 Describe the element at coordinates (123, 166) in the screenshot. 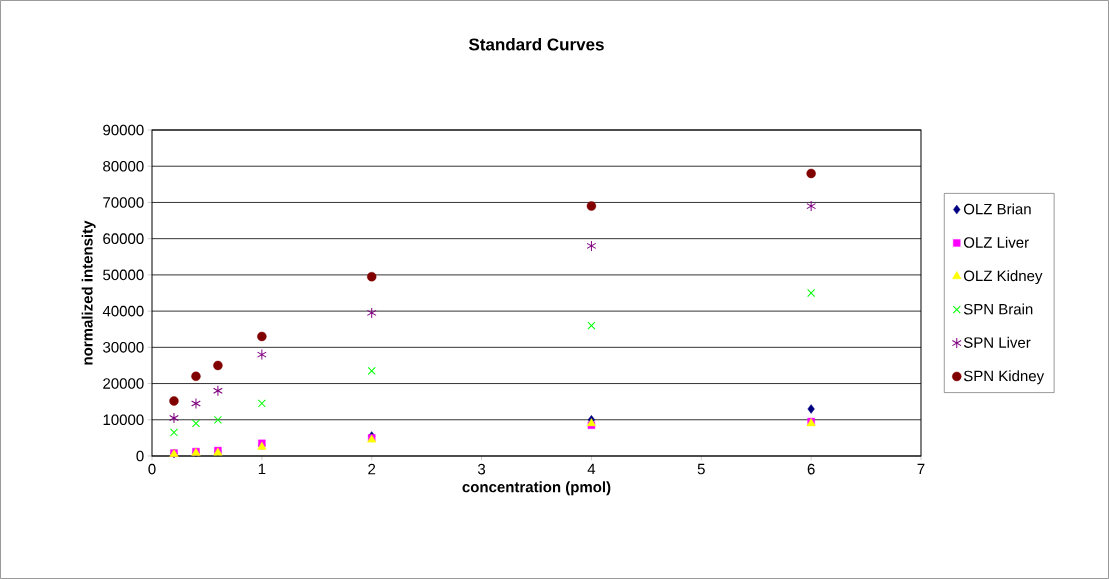

I see `y-tick-label: 80000` at that location.